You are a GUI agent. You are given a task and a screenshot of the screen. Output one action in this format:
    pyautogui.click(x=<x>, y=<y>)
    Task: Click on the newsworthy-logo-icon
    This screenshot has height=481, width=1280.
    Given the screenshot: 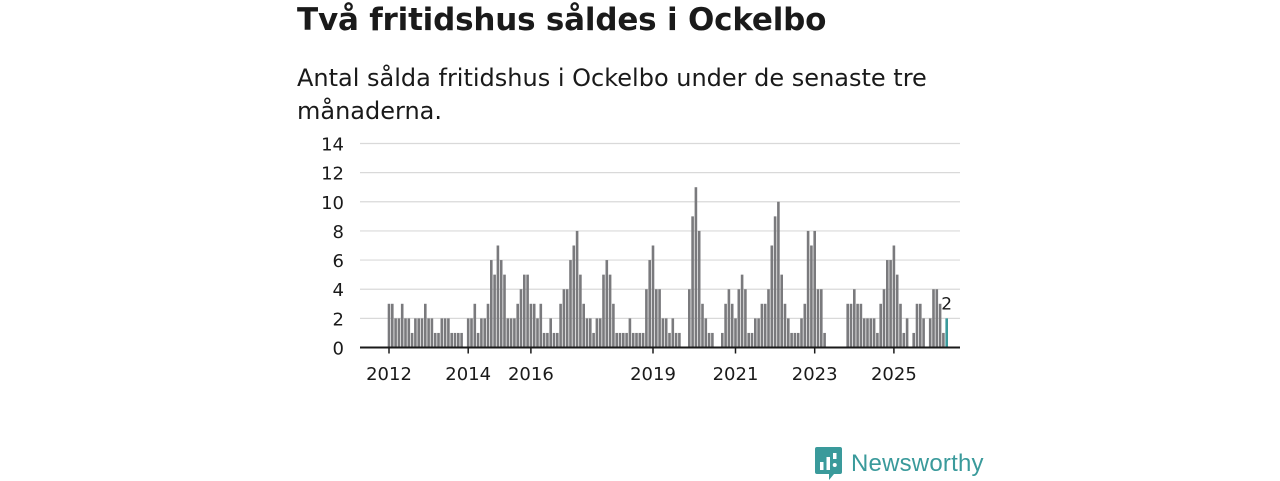 What is the action you would take?
    pyautogui.click(x=828, y=463)
    